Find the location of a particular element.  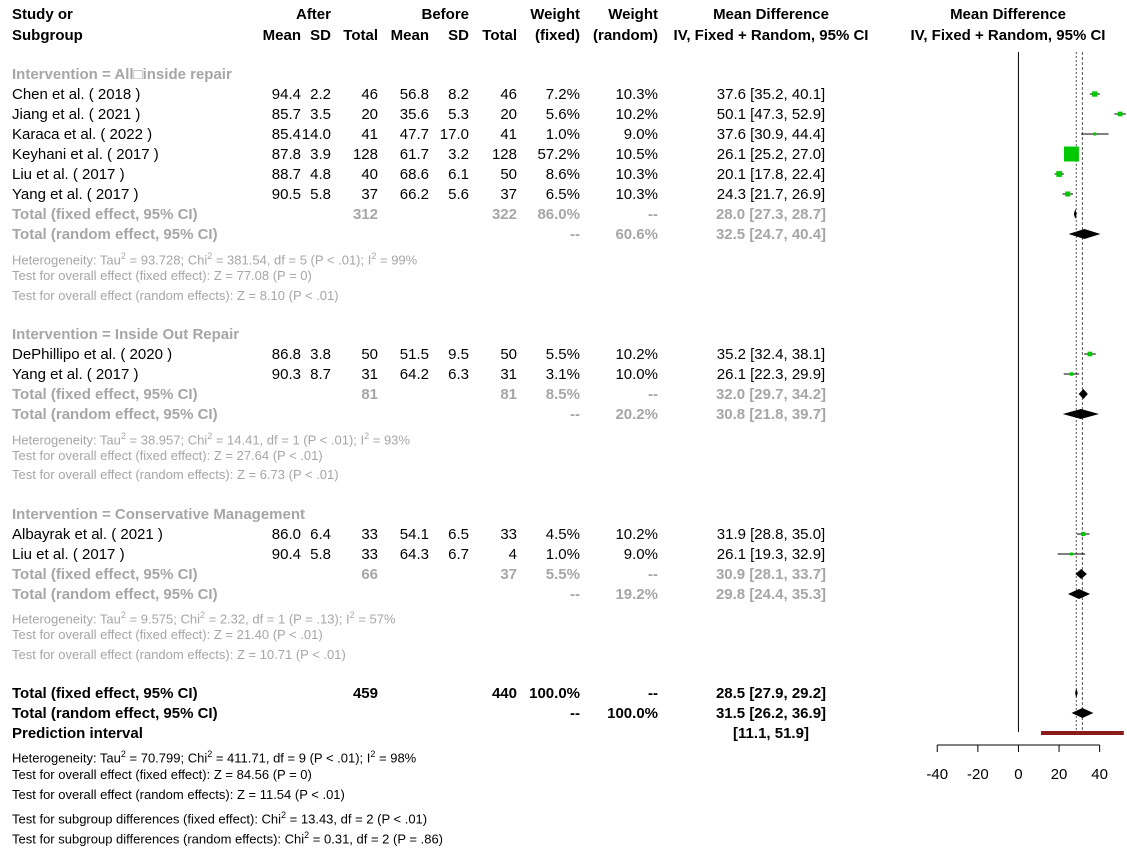

study-w-random: 9.0% is located at coordinates (640, 134).